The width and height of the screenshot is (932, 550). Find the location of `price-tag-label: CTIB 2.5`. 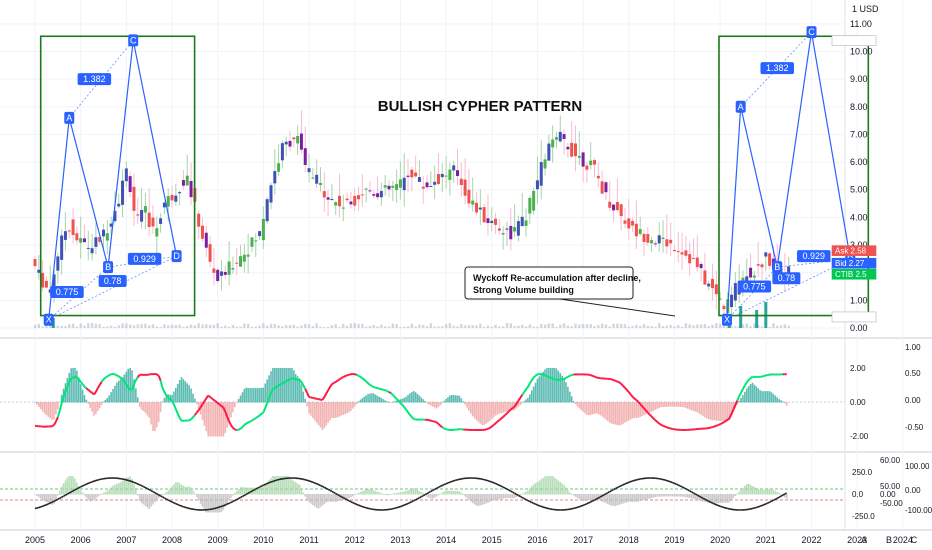

price-tag-label: CTIB 2.5 is located at coordinates (851, 274).